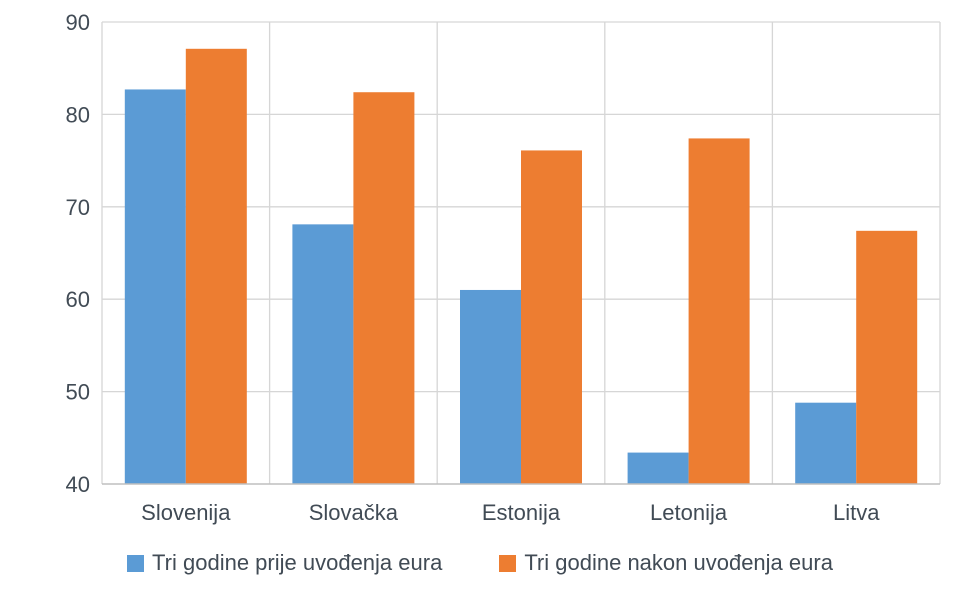 The image size is (960, 600). What do you see at coordinates (678, 562) in the screenshot?
I see `legend-label-nakon: Tri godine nakon uvođenja eura` at bounding box center [678, 562].